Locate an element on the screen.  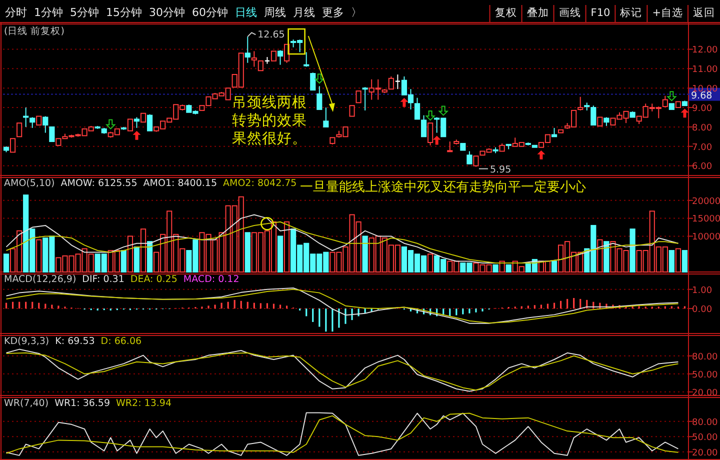
y-tick-label: 1.00 is located at coordinates (702, 291).